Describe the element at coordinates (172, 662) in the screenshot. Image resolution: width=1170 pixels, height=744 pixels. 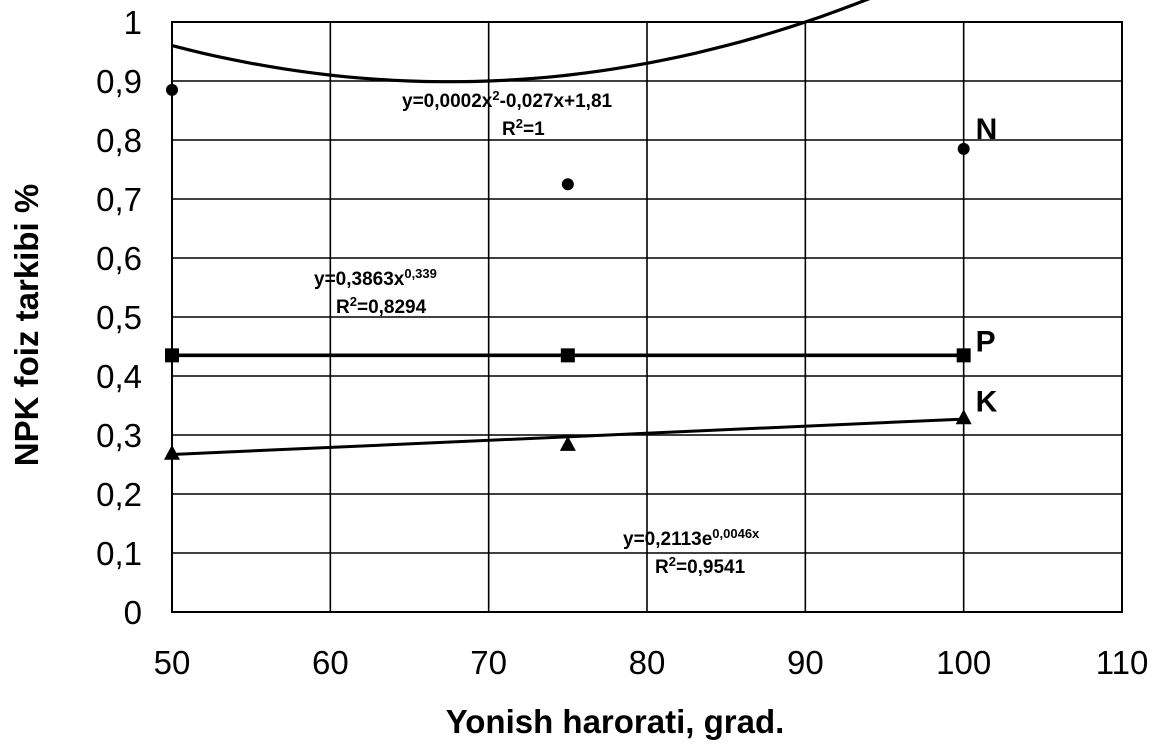
I see `x-tick-label: 50` at that location.